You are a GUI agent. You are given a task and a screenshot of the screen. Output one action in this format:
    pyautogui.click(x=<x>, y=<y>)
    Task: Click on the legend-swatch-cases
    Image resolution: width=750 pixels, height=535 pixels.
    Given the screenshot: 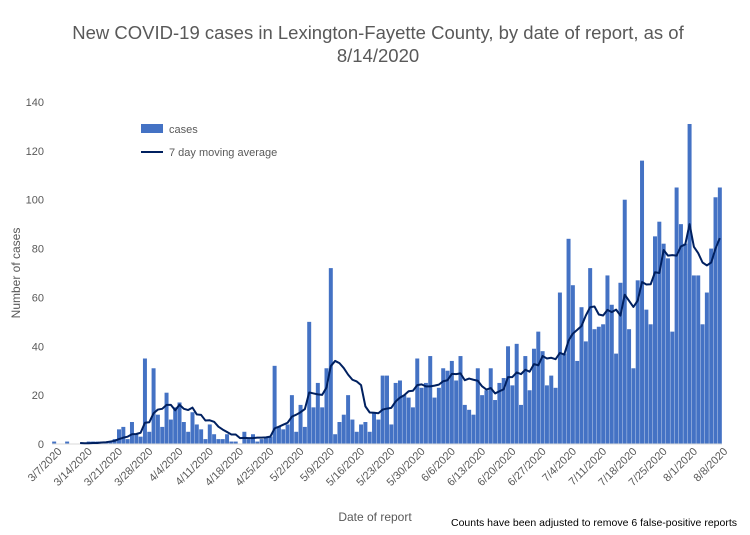 What is the action you would take?
    pyautogui.click(x=152, y=128)
    